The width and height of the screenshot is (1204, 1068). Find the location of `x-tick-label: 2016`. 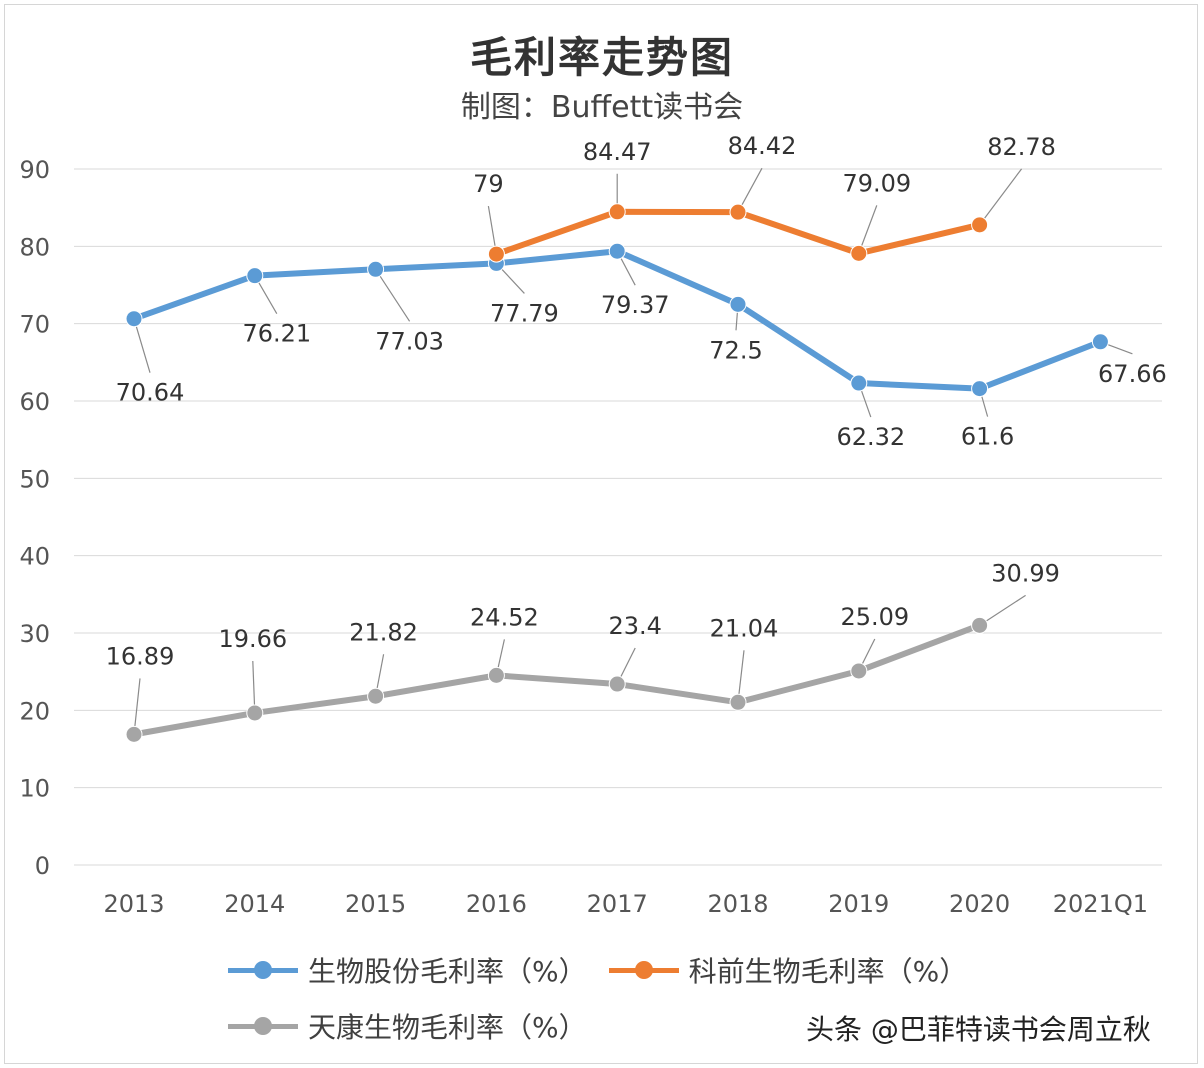

x-tick-label: 2016 is located at coordinates (496, 904).